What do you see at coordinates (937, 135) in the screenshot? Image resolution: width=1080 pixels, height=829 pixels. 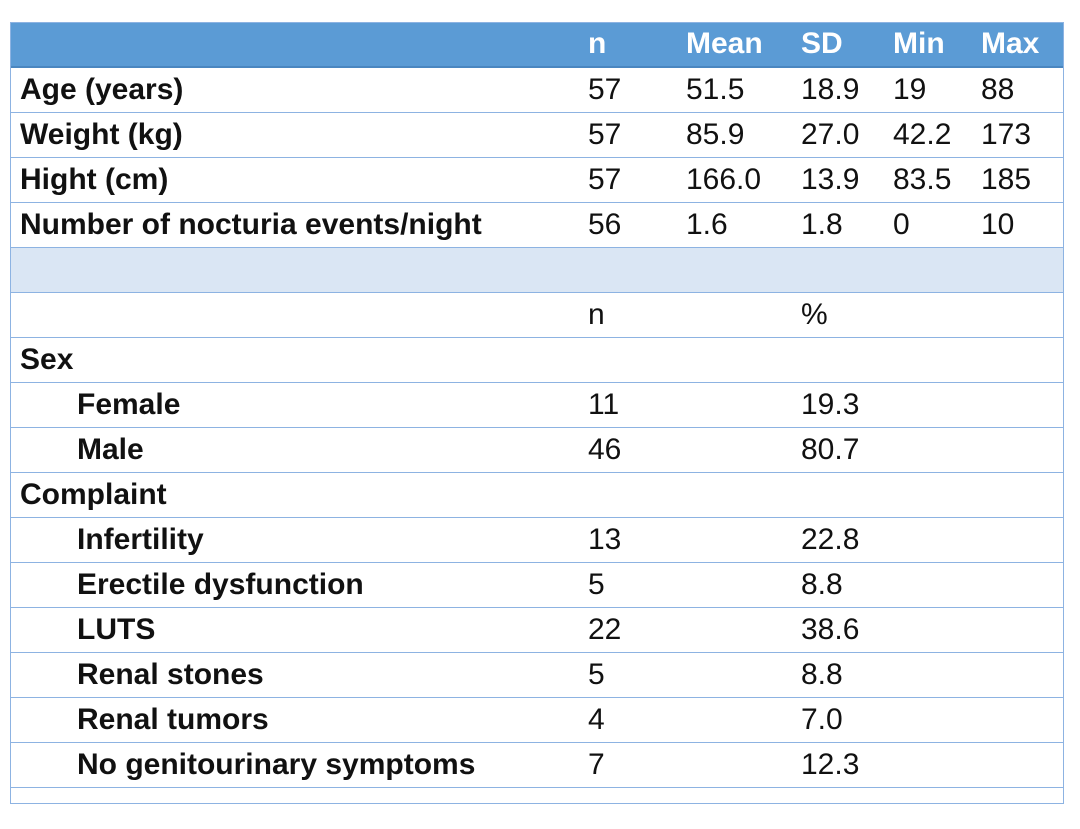 I see `cell-min: 42.2` at bounding box center [937, 135].